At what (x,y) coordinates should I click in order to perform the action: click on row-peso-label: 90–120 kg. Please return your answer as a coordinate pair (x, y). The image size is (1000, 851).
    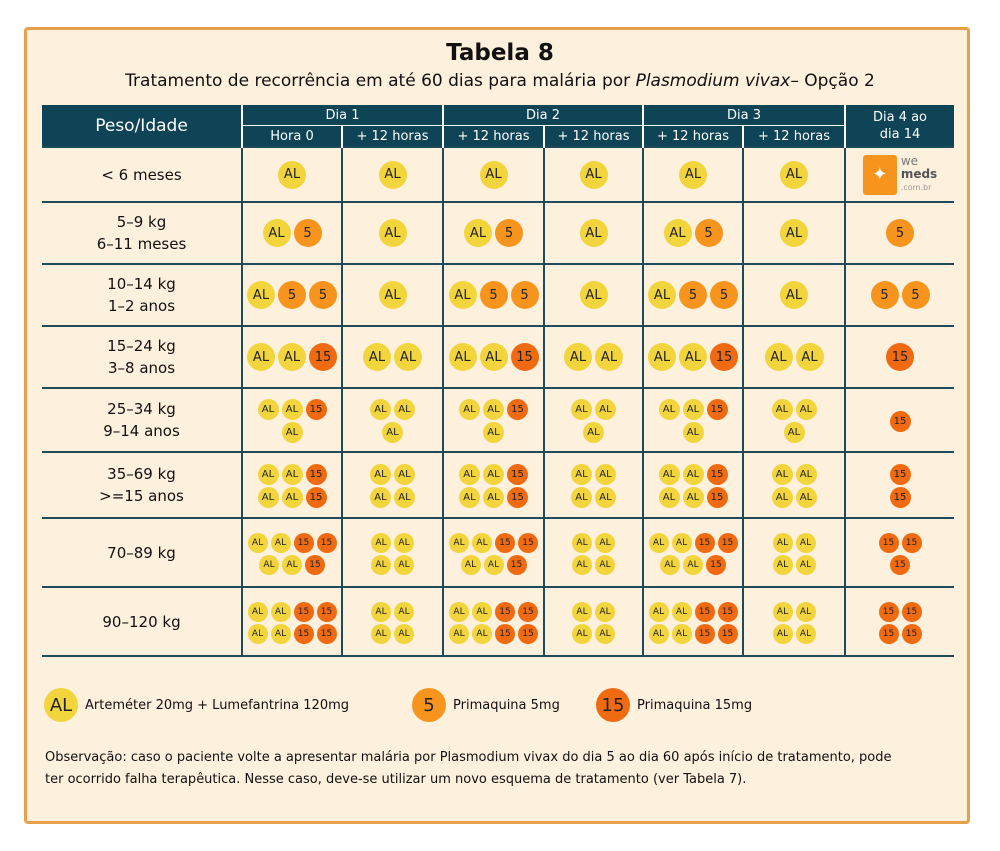
    Looking at the image, I should click on (142, 621).